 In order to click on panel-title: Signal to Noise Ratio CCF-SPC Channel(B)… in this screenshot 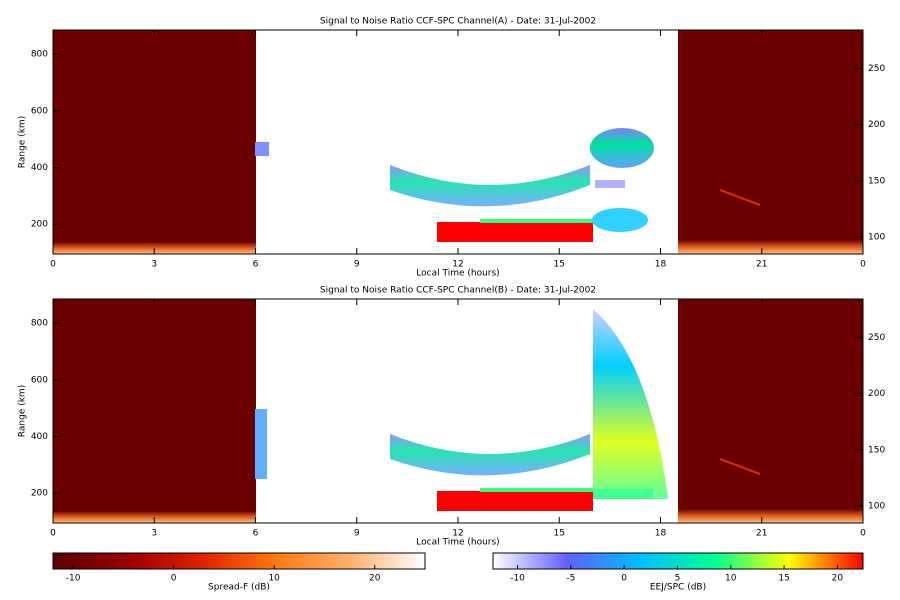, I will do `click(458, 291)`.